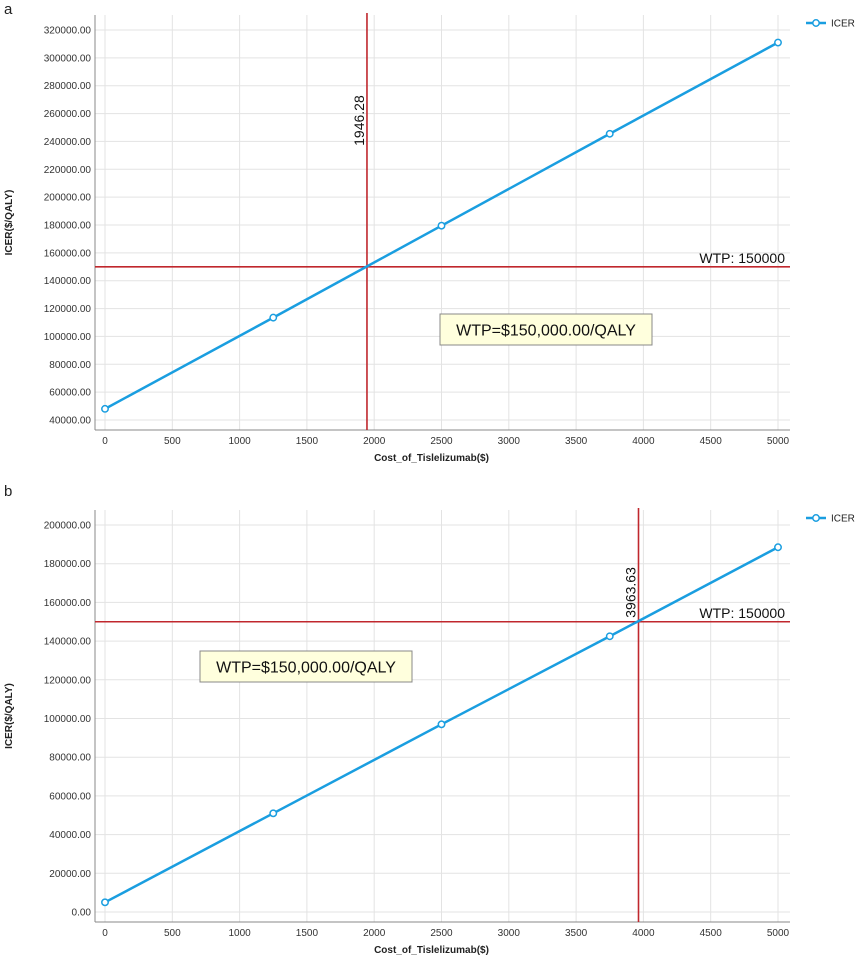 The height and width of the screenshot is (970, 858). What do you see at coordinates (70, 874) in the screenshot?
I see `y-tick-label: 20000.00` at bounding box center [70, 874].